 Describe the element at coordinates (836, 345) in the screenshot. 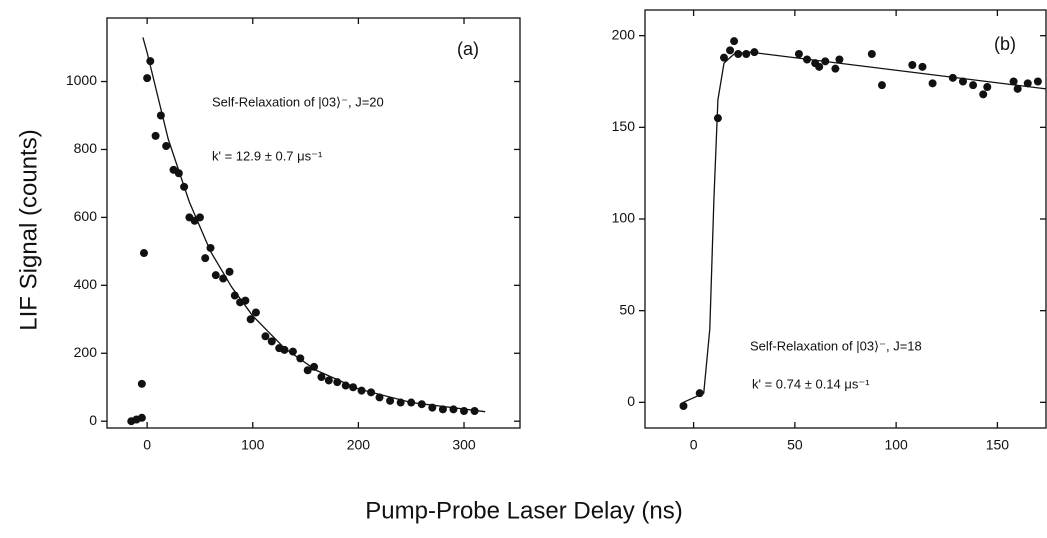

I see `annotation: Self-Relaxation of |03⟩⁻, J=18` at that location.